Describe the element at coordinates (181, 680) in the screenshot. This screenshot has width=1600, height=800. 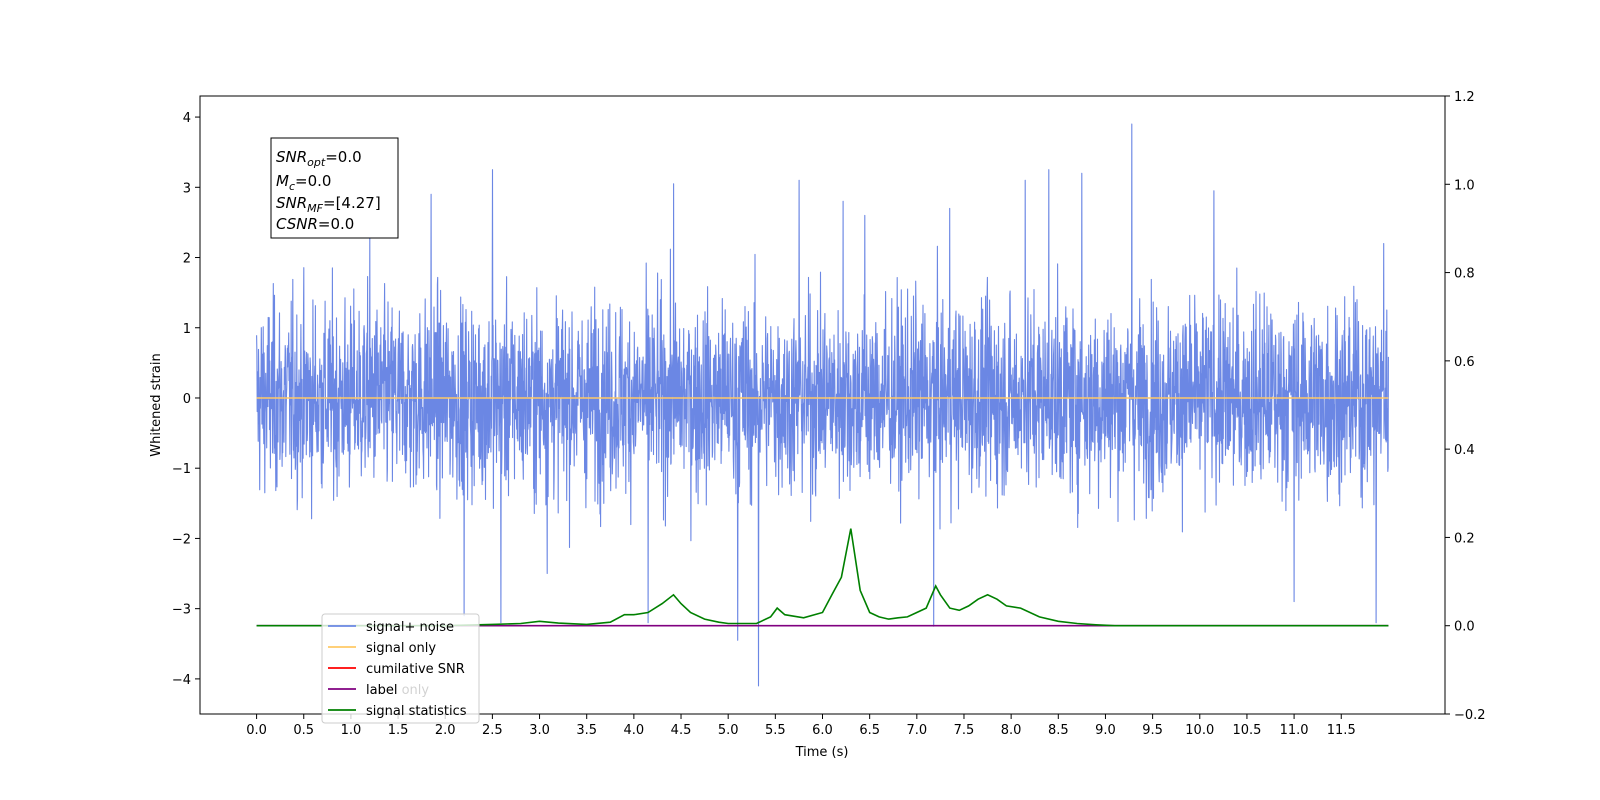
I see `y-tick-label: −4` at that location.